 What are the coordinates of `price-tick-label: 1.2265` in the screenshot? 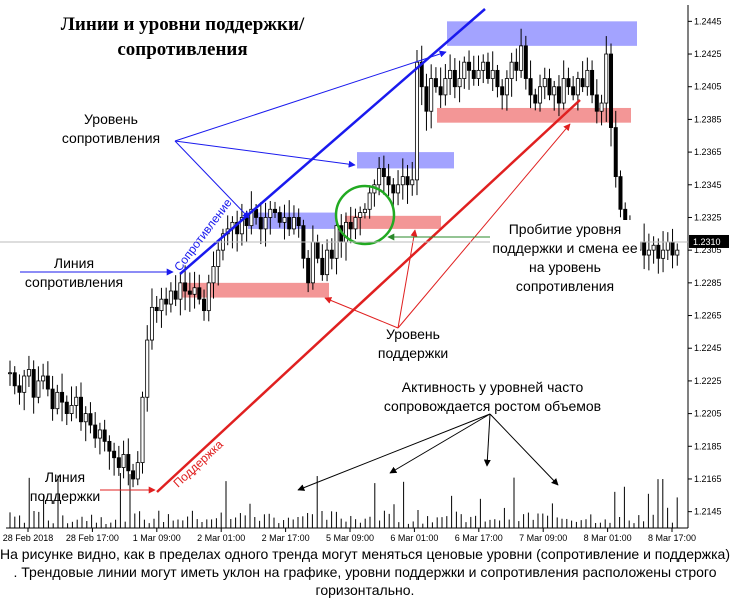 It's located at (708, 316).